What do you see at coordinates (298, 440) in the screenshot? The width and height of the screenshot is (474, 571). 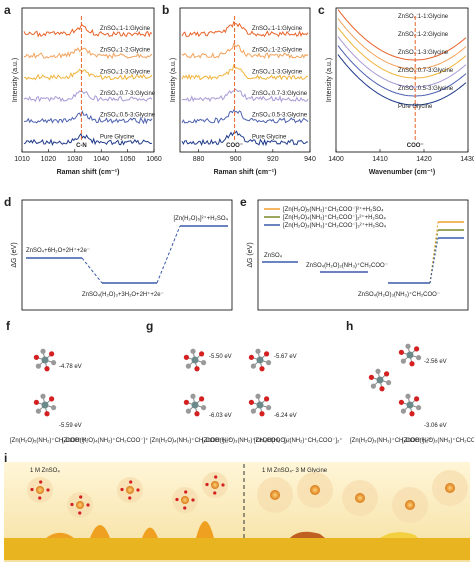 I see `caption: [ZnOH(H₂O)₄(NH₂)⁺CH₂COO⁻]₂⁺` at bounding box center [298, 440].